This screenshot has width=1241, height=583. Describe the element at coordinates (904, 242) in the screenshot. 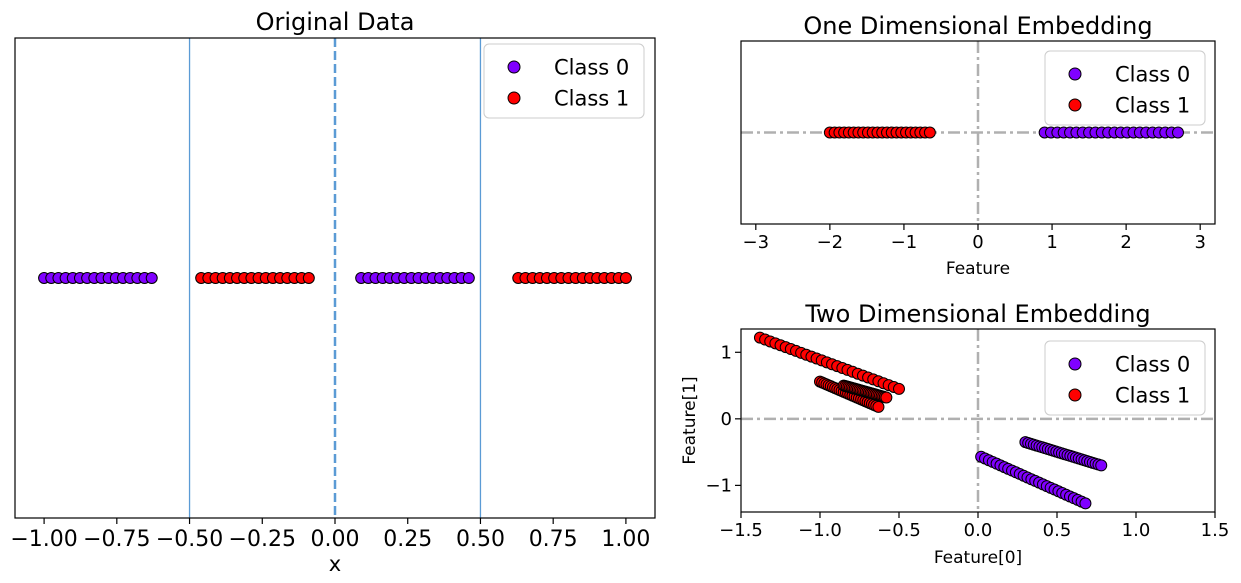

I see `x-tick-label: −1` at that location.